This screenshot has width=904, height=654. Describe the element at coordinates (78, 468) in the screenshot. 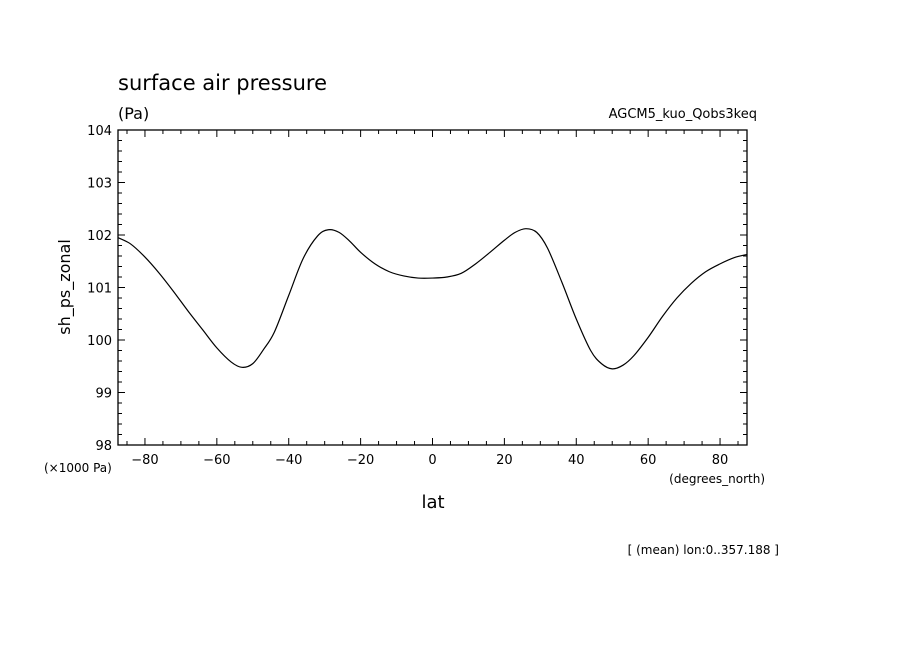

I see `y-scale-note: (×1000 Pa)` at that location.